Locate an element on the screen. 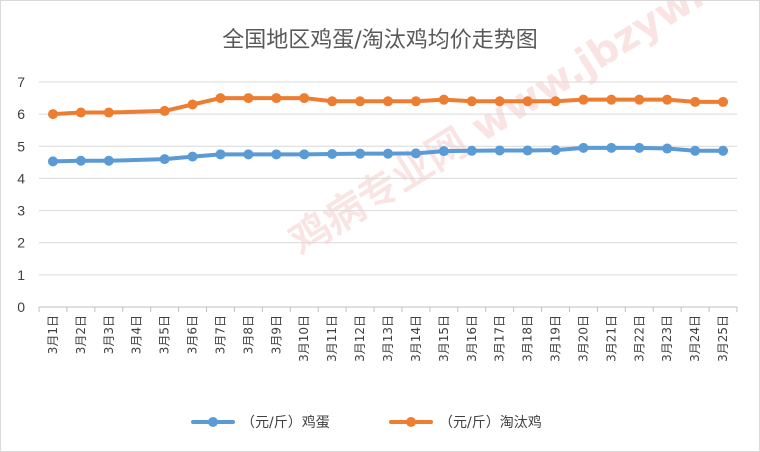 This screenshot has height=452, width=760. x-tick-label: 3月7日 is located at coordinates (220, 334).